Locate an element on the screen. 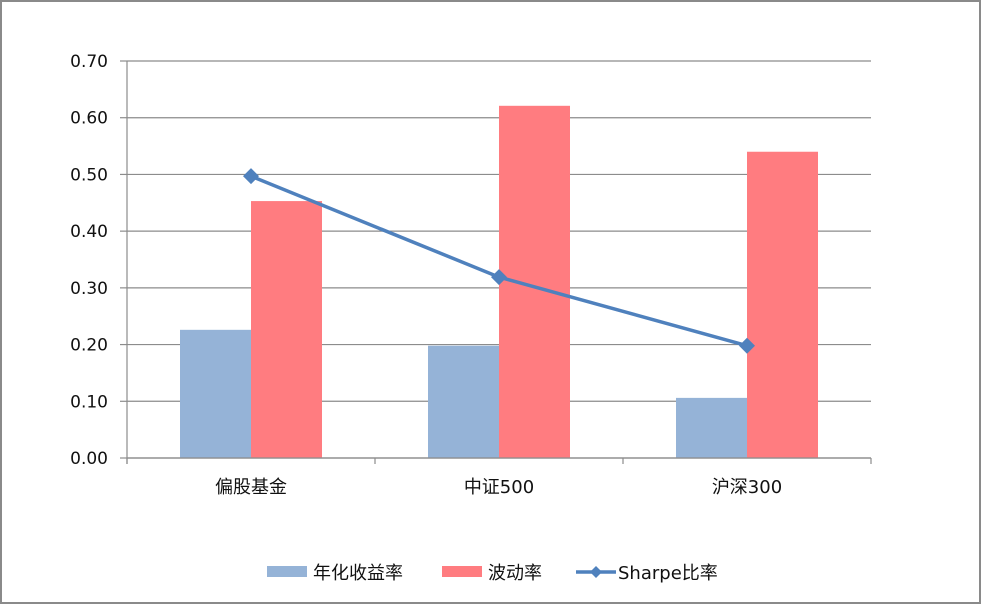  legend-label: Sharpe比率 is located at coordinates (668, 573).